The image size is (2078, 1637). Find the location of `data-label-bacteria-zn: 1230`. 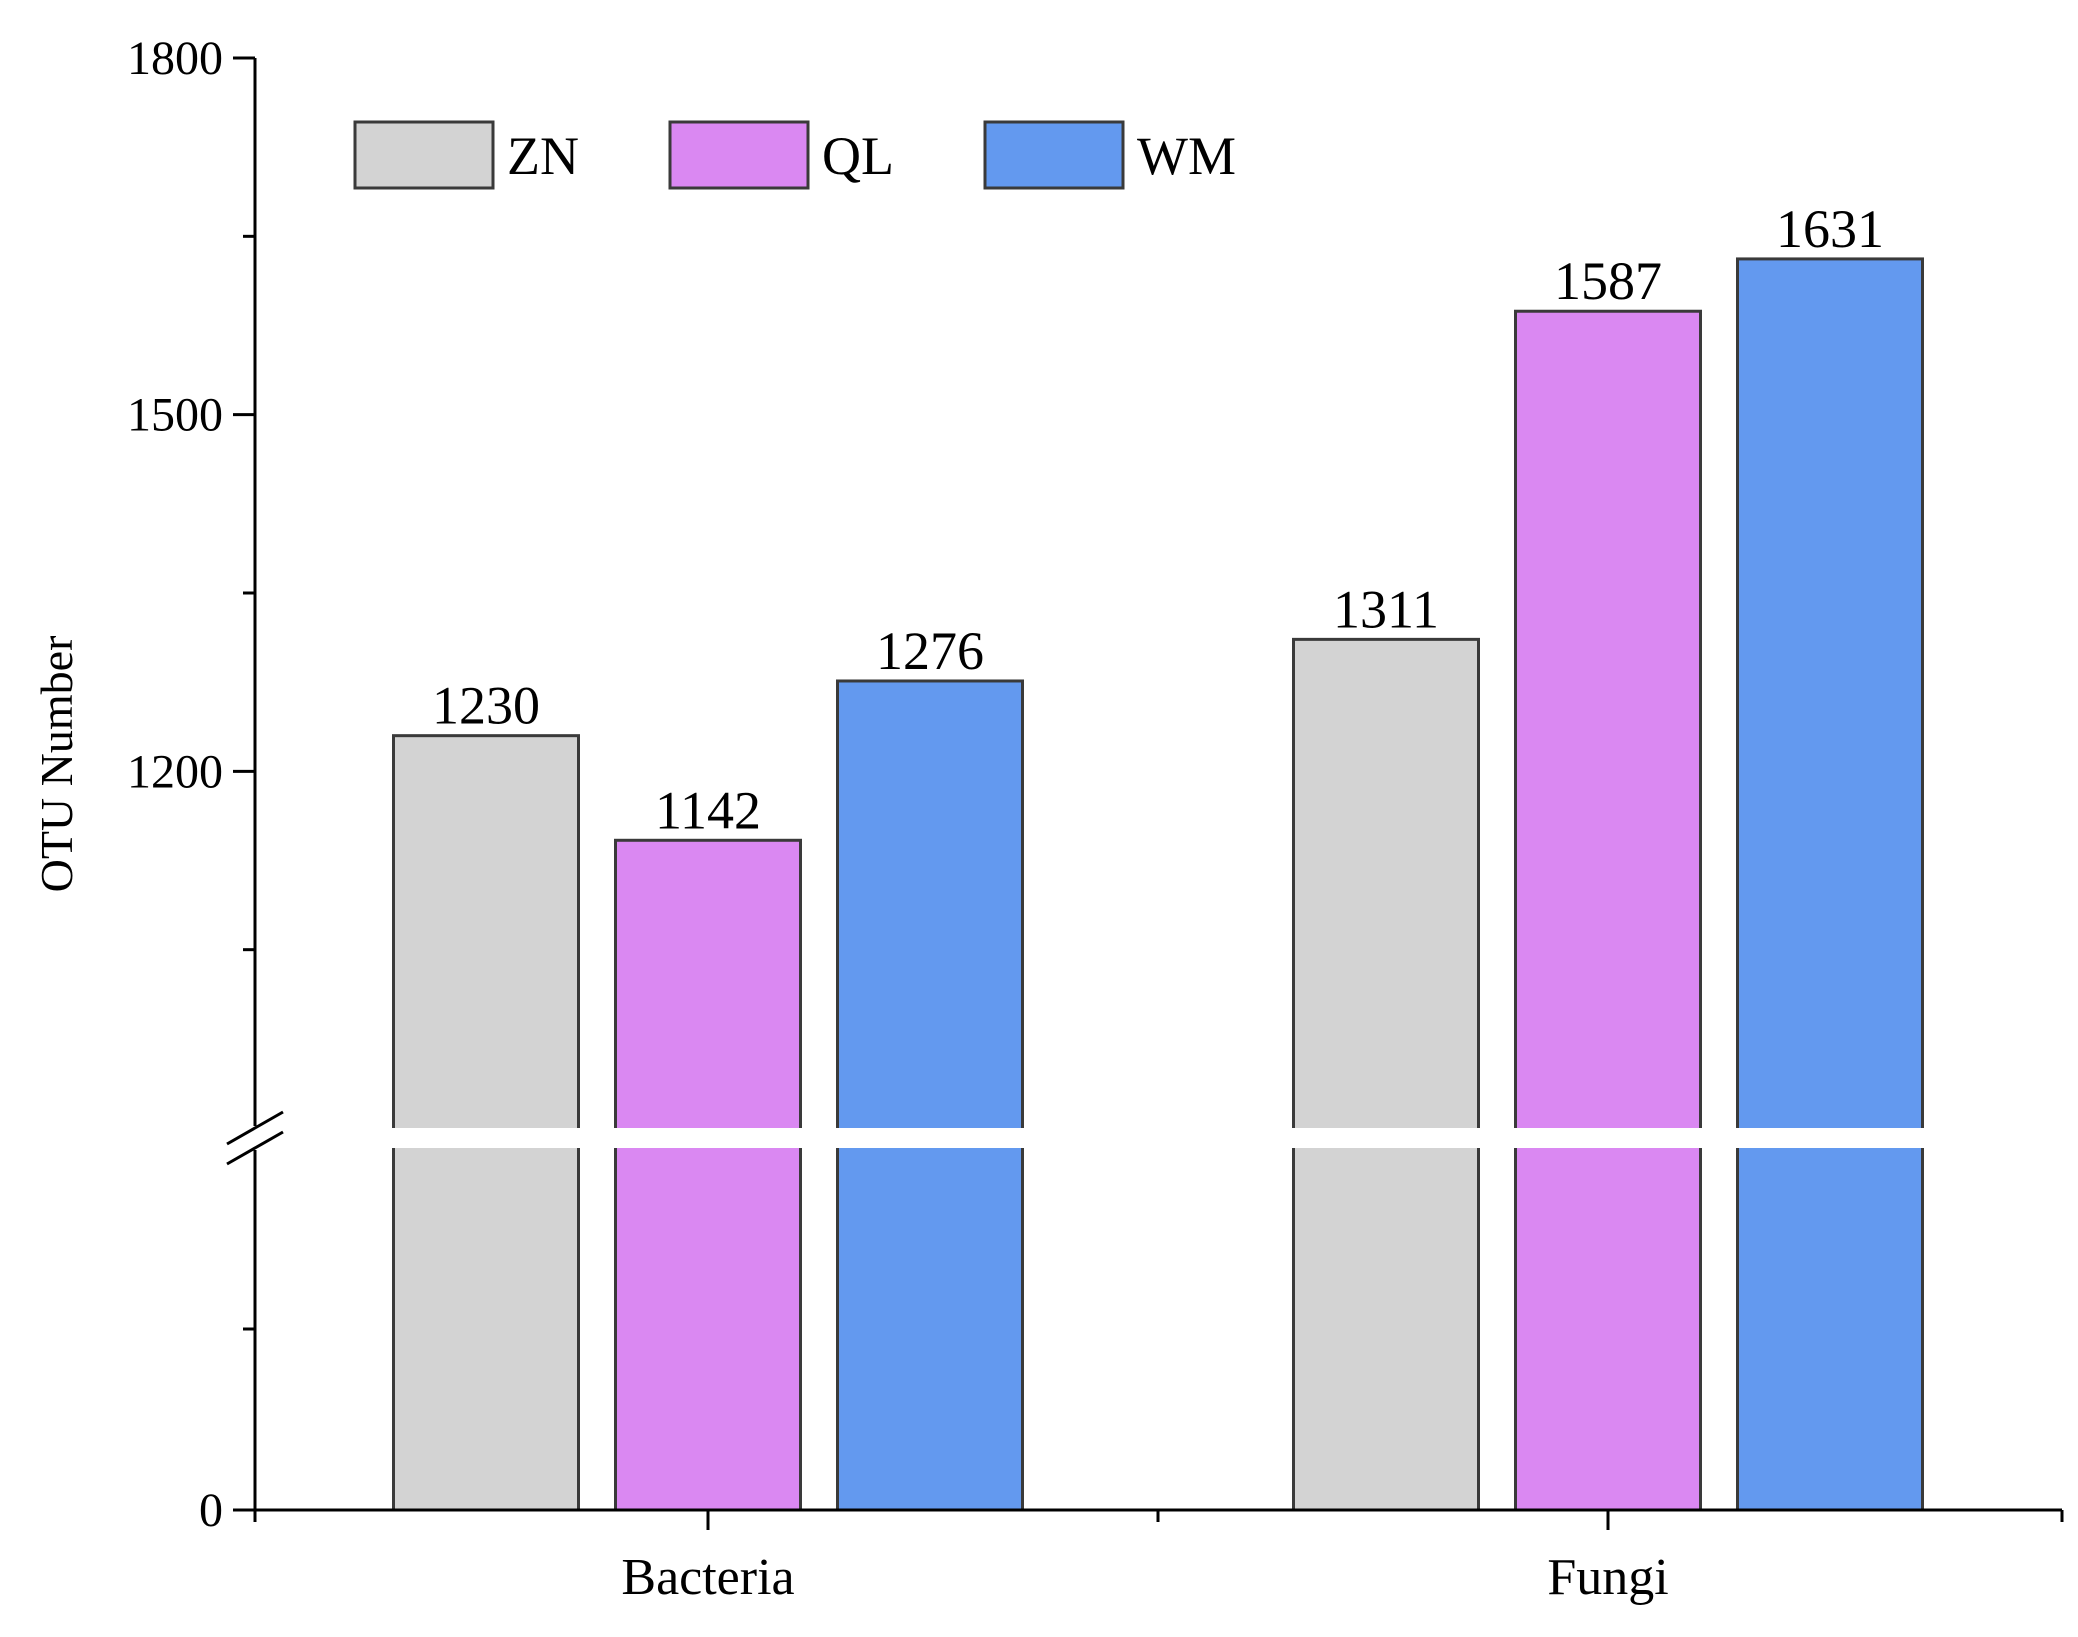

data-label-bacteria-zn: 1230 is located at coordinates (486, 706).